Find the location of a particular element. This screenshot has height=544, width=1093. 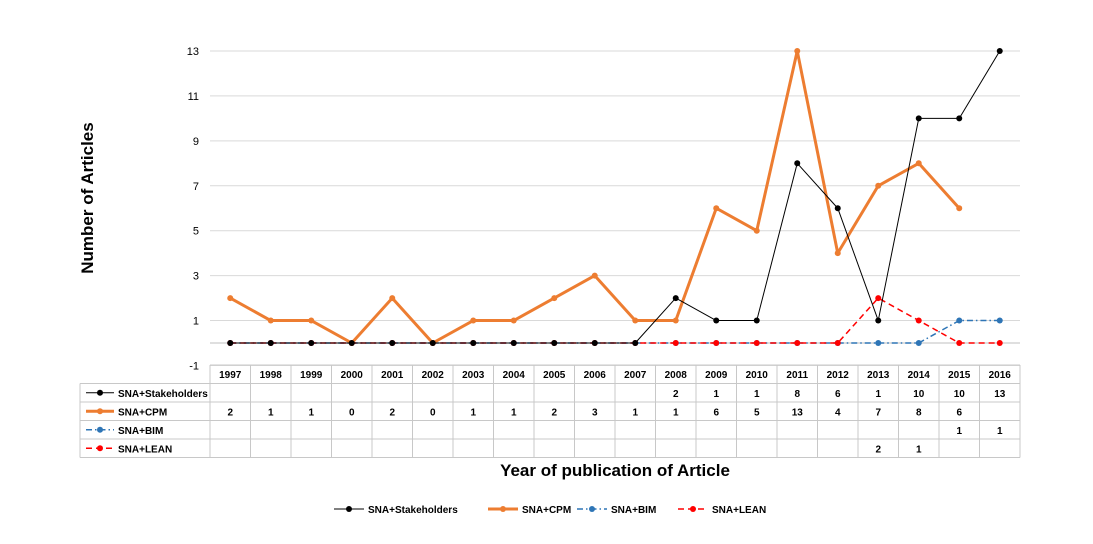

table-cell-value: 0 is located at coordinates (352, 412).